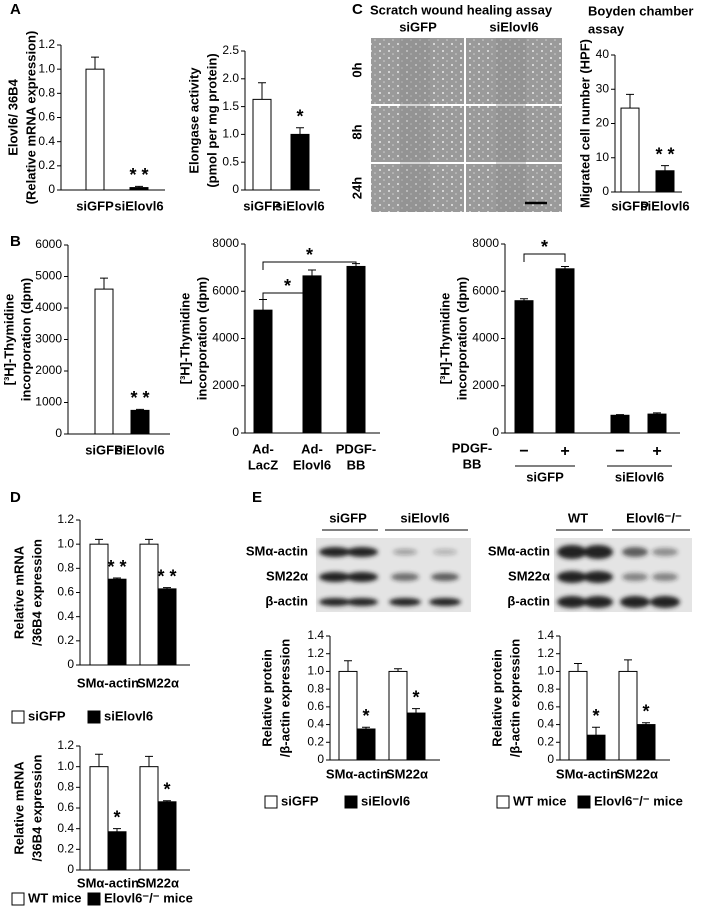 The width and height of the screenshot is (709, 908). I want to click on x-tick-label: Elovl6, so click(312, 464).